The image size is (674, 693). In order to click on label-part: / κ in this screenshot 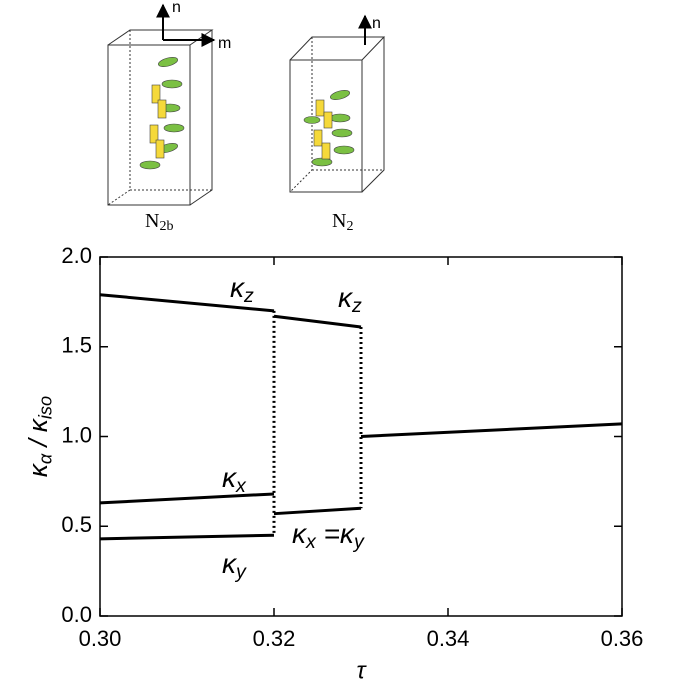, I will do `click(38, 435)`.